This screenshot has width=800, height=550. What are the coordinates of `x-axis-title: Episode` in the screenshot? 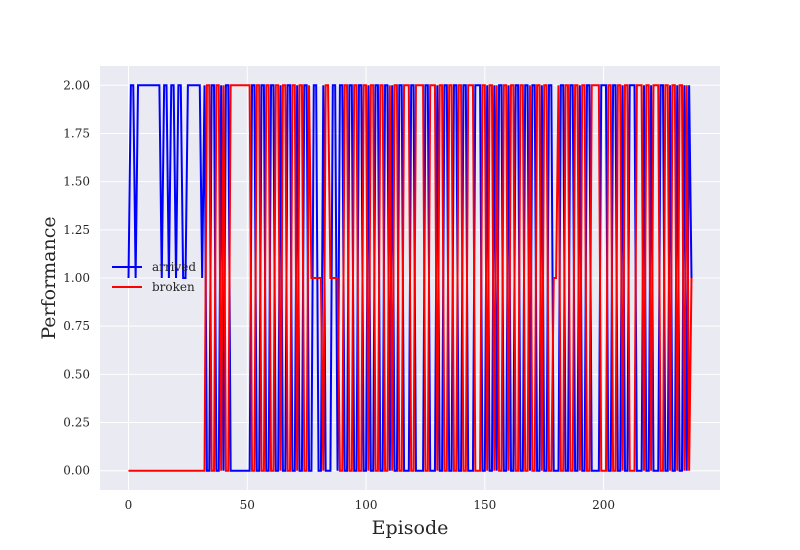 It's located at (410, 528).